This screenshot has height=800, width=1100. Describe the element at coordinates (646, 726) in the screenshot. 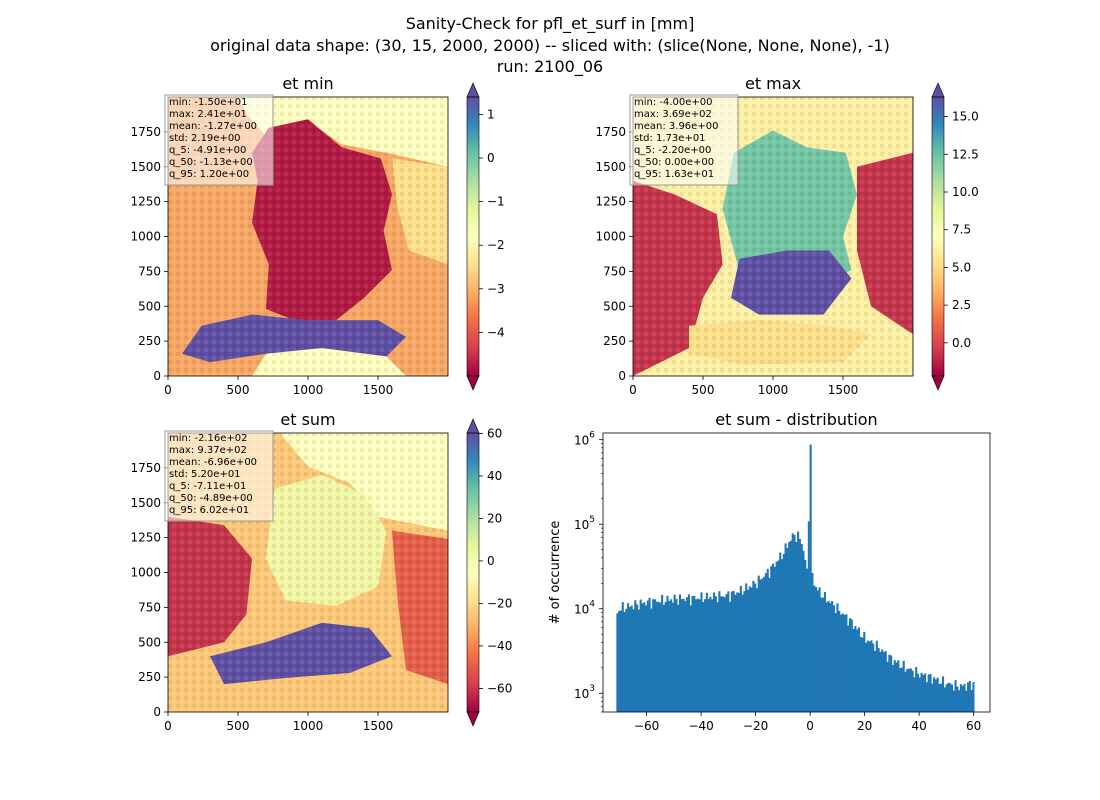

I see `x-tick-label: −60` at that location.